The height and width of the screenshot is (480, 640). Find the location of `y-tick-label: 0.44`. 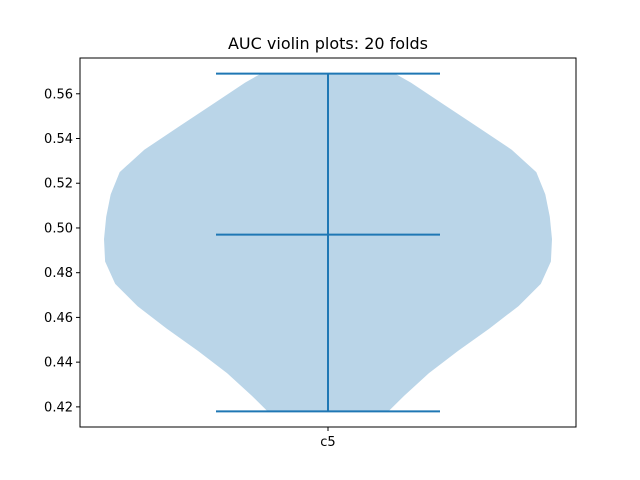

y-tick-label: 0.44 is located at coordinates (58, 363).